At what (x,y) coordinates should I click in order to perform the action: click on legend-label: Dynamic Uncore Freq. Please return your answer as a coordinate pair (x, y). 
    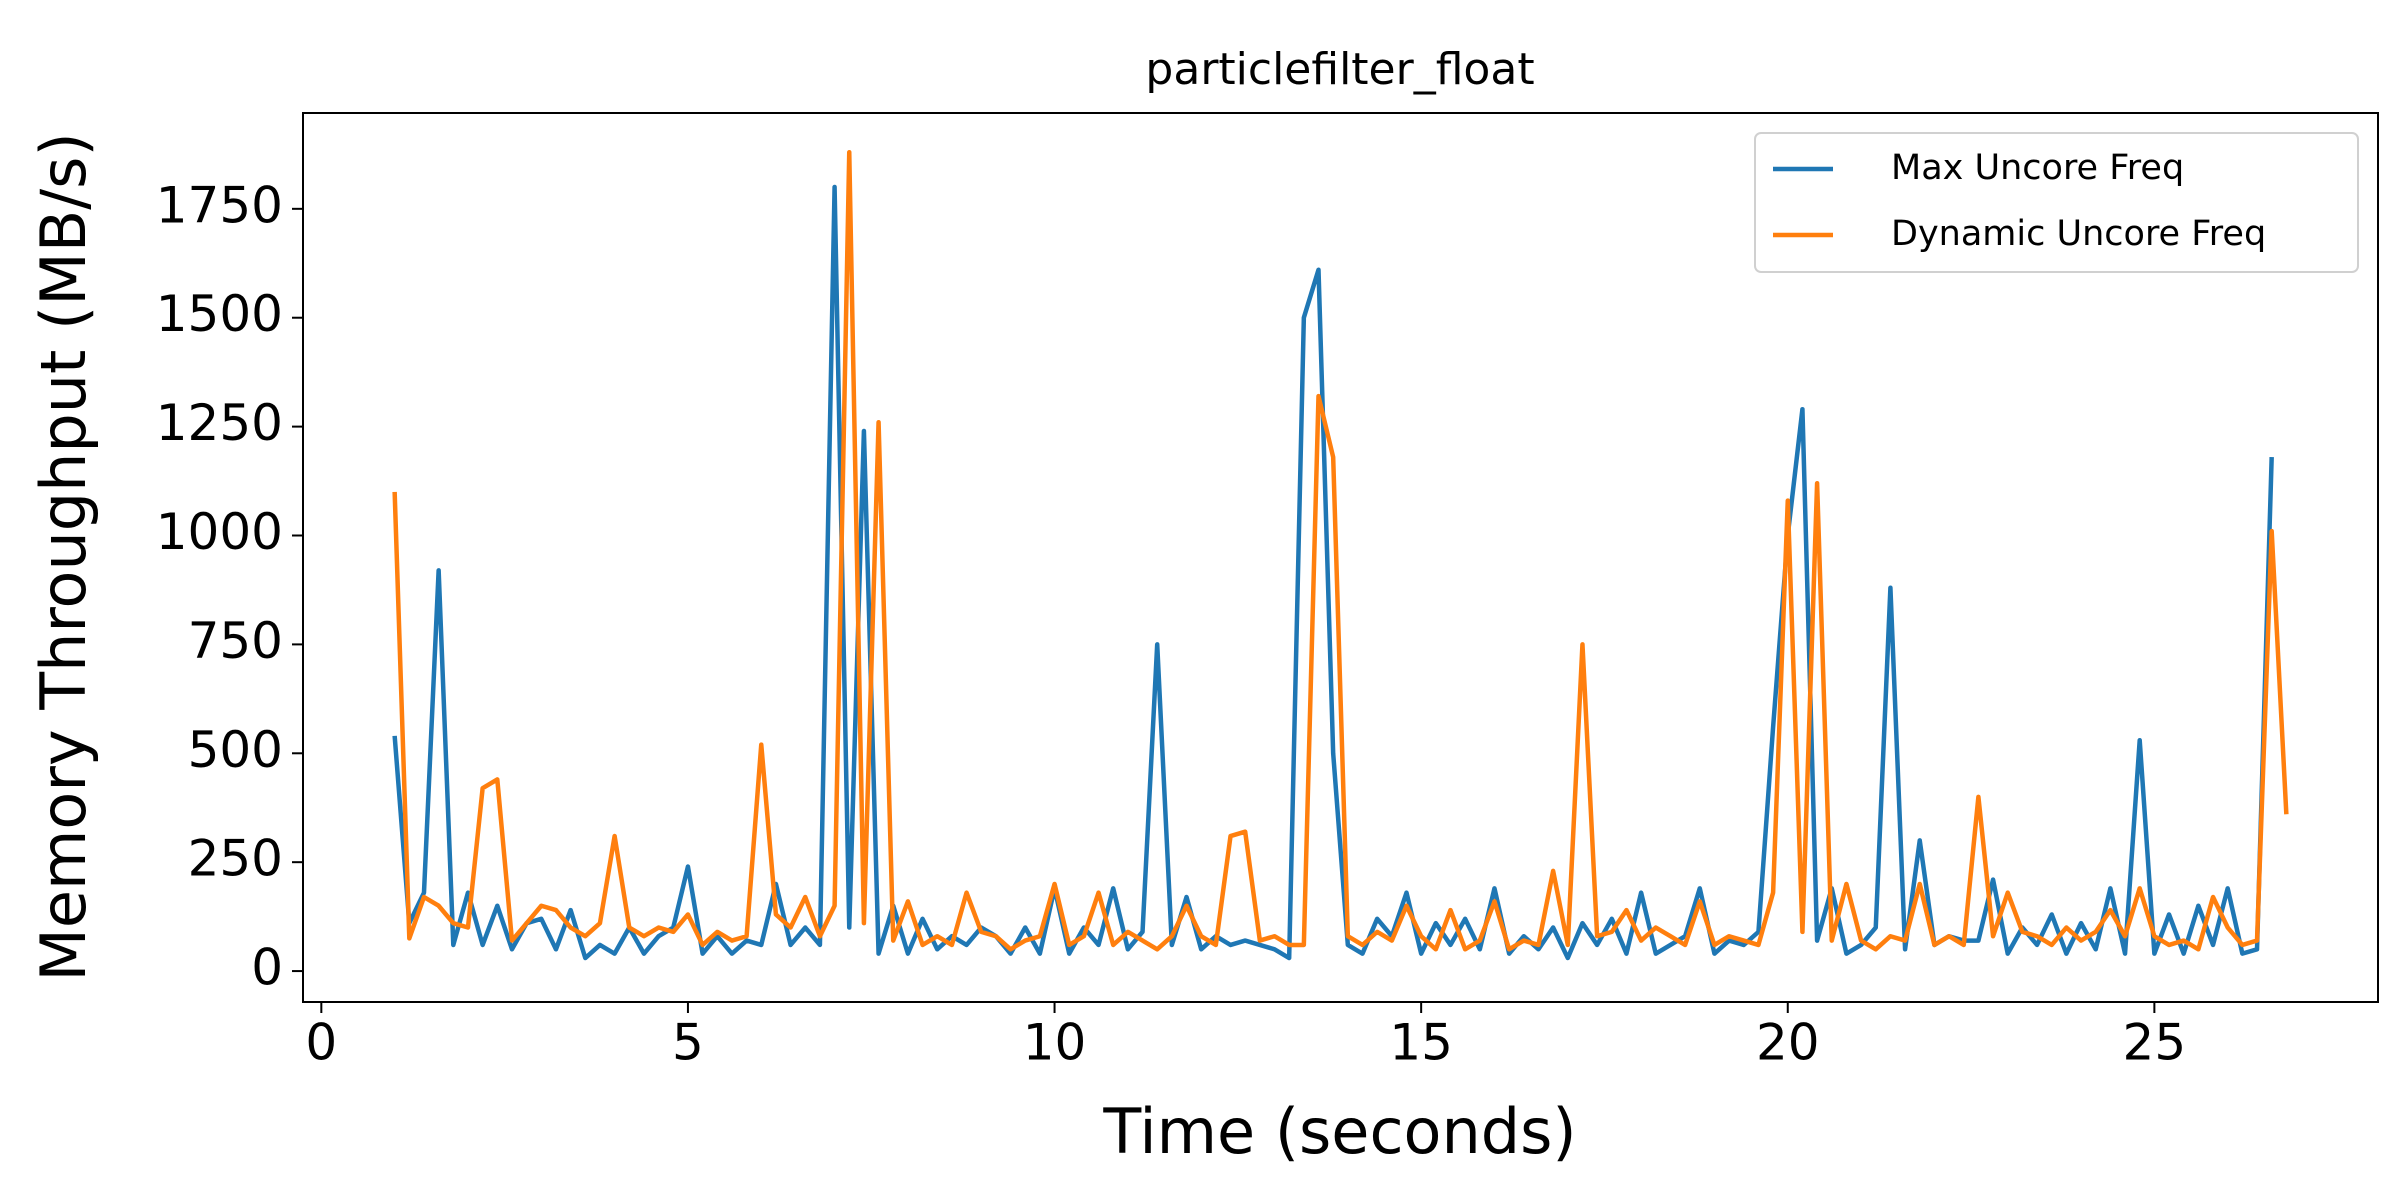
    Looking at the image, I should click on (2078, 234).